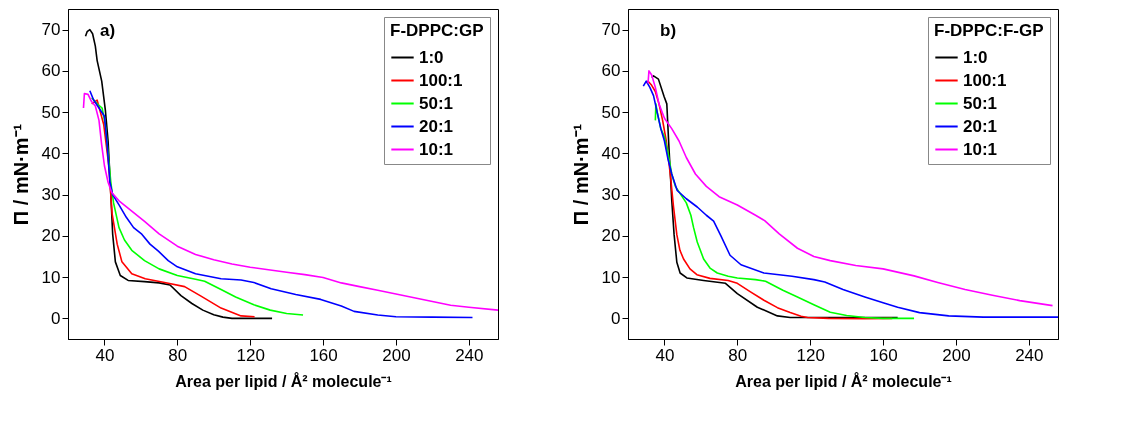 The image size is (1124, 430). What do you see at coordinates (108, 30) in the screenshot?
I see `annotation: a)` at bounding box center [108, 30].